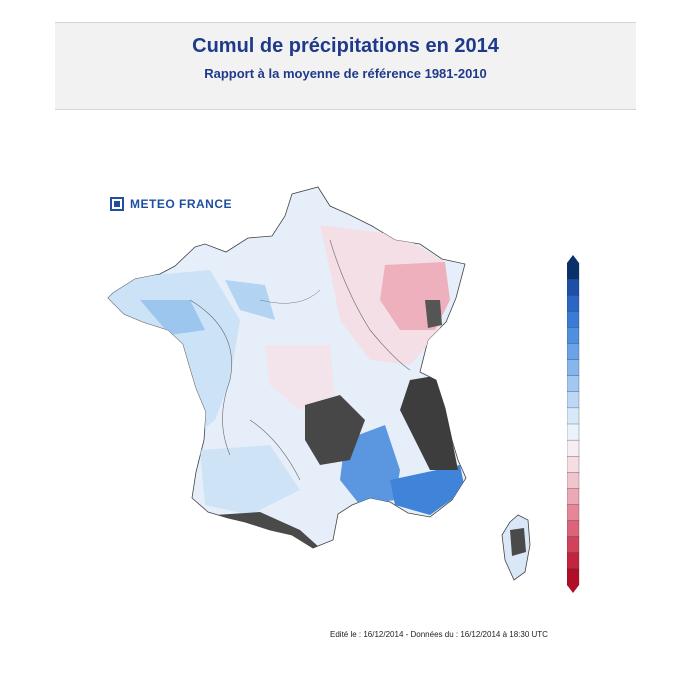  I want to click on corsica, so click(516, 547).